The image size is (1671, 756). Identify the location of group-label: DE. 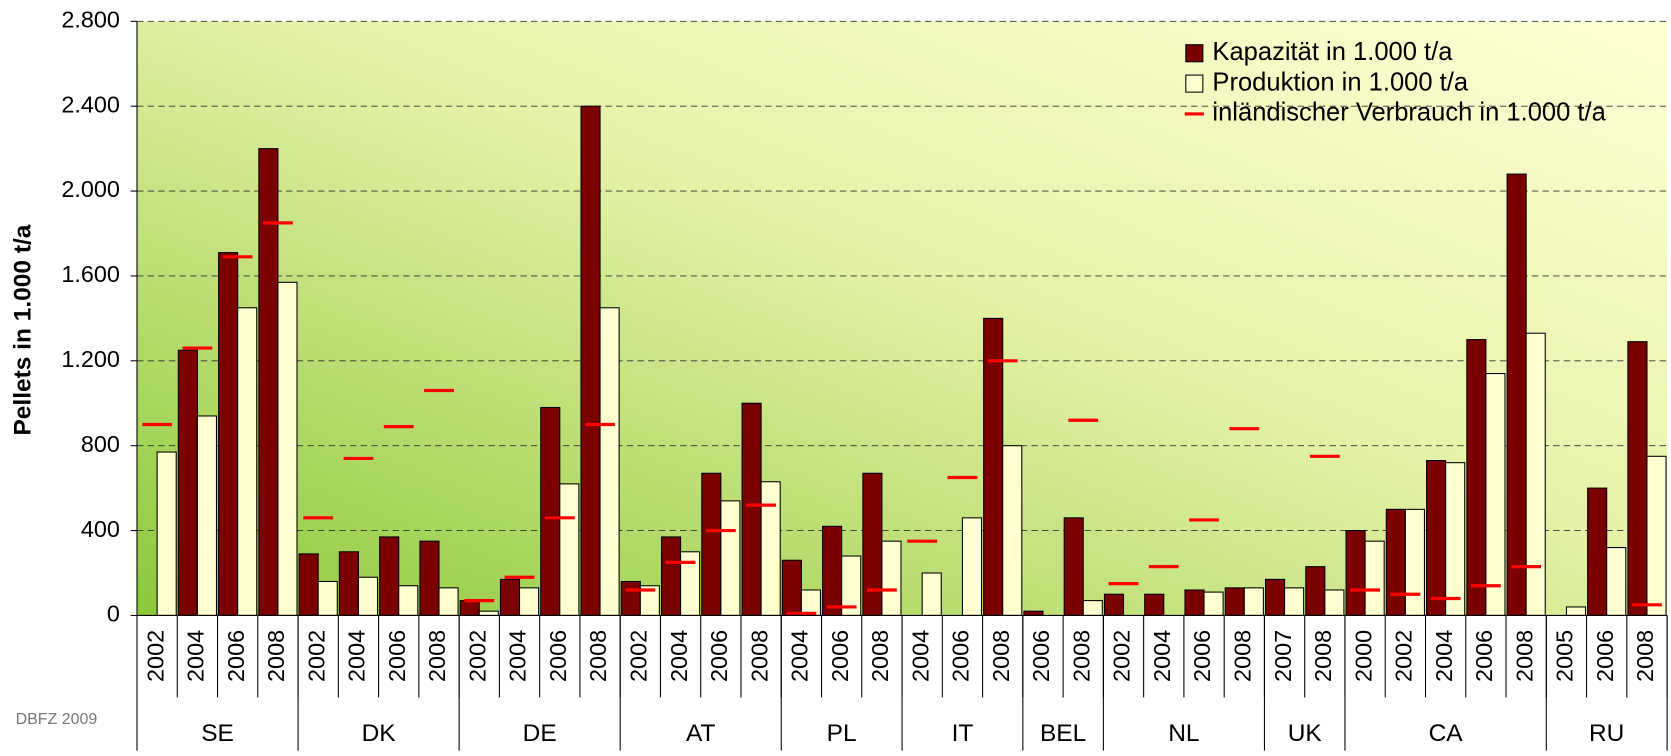
(540, 733).